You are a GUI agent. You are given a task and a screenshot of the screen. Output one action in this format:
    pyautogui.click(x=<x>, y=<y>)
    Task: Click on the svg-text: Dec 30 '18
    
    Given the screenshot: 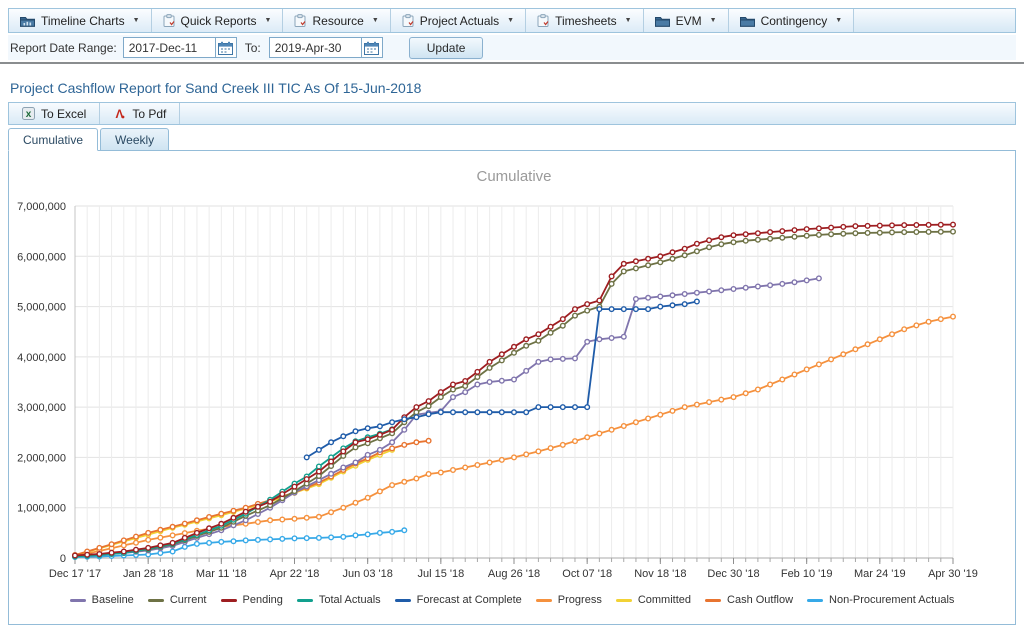 What is the action you would take?
    pyautogui.click(x=733, y=574)
    